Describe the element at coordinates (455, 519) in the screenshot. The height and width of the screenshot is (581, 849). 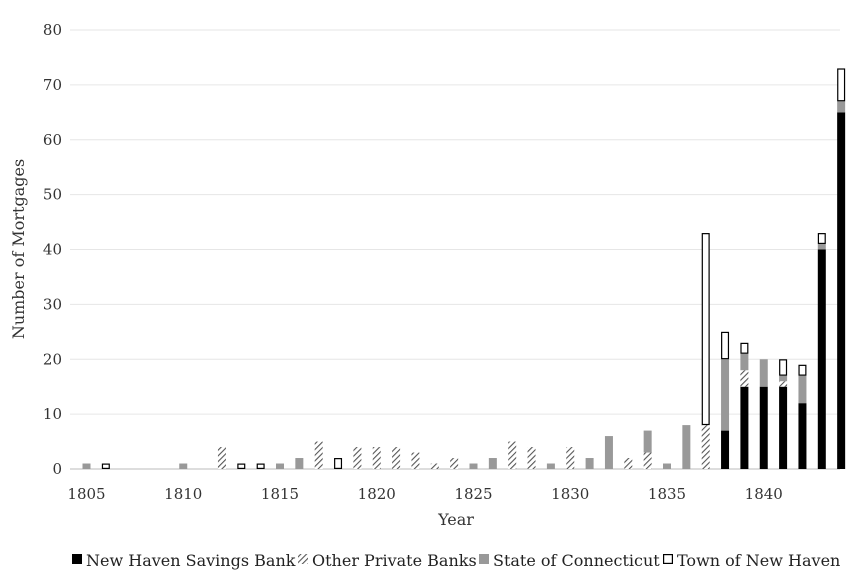
I see `x-axis-title: Year` at that location.